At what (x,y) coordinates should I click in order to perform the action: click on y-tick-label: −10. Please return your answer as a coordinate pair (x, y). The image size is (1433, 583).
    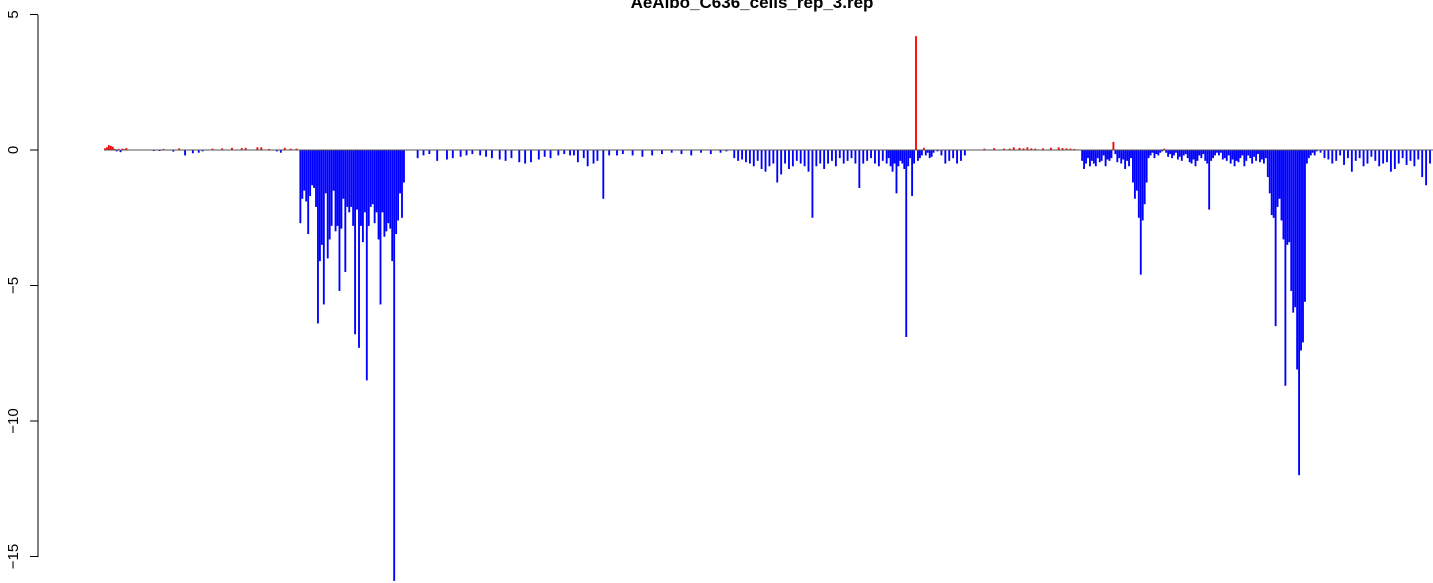
    Looking at the image, I should click on (13, 420).